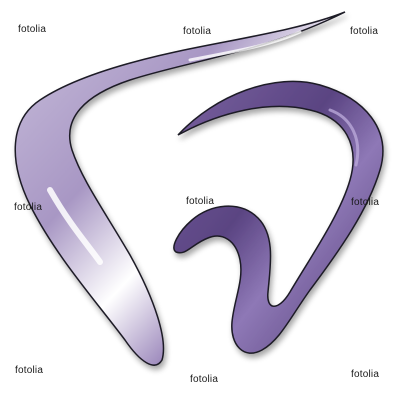  Describe the element at coordinates (344, 137) in the screenshot. I see `right-highlight` at that location.